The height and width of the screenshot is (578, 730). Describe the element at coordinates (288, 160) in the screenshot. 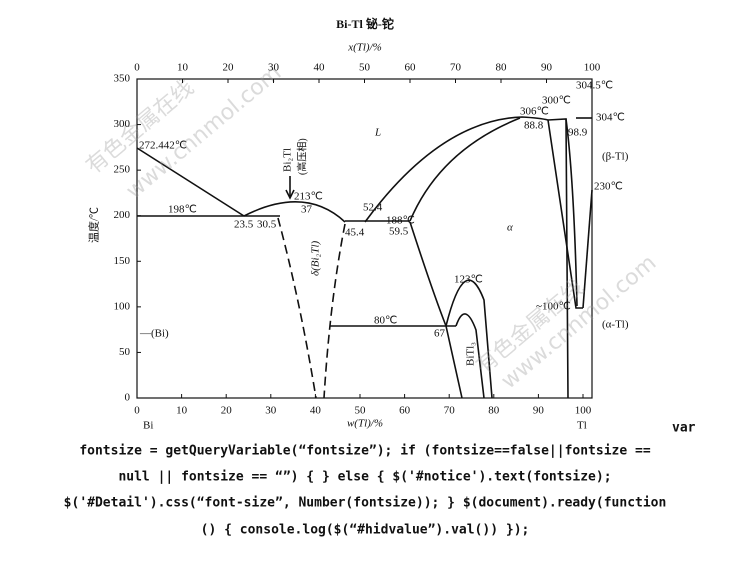

I see `annotation: Bi₂Tl` at that location.